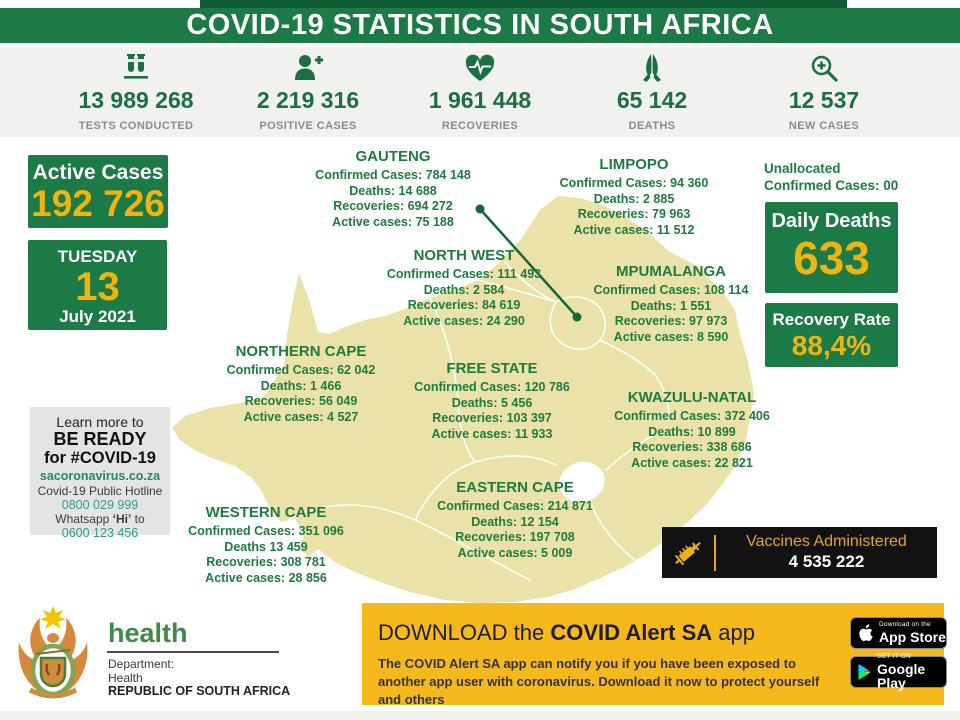 This screenshot has height=720, width=960. I want to click on stat-label: NEW CASES, so click(824, 126).